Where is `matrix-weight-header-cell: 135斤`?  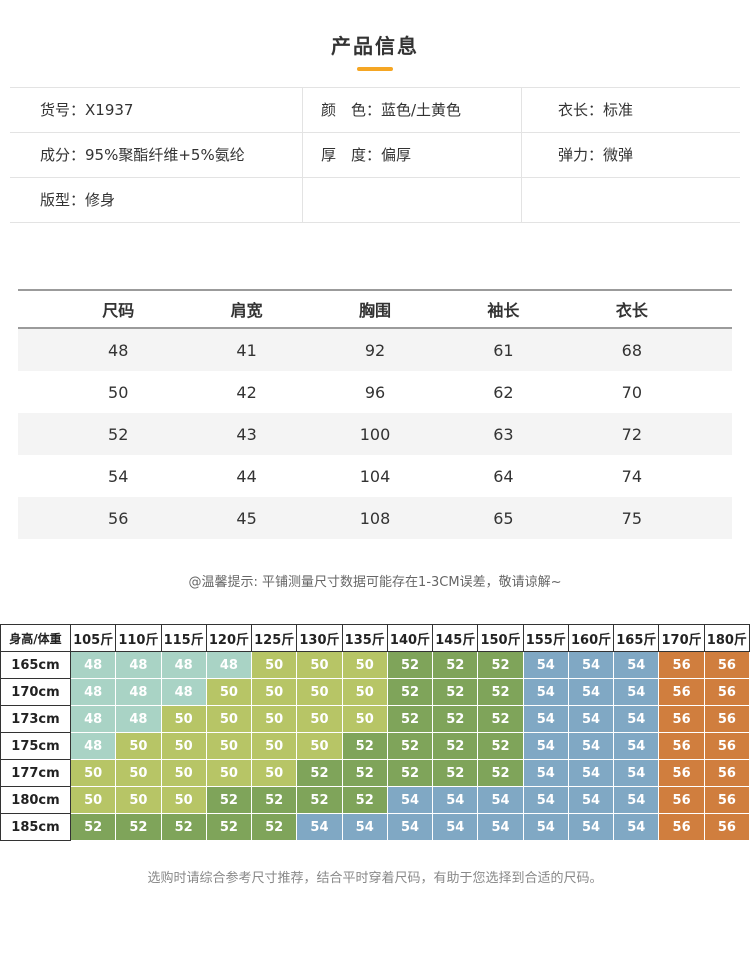
matrix-weight-header-cell: 135斤 is located at coordinates (364, 638).